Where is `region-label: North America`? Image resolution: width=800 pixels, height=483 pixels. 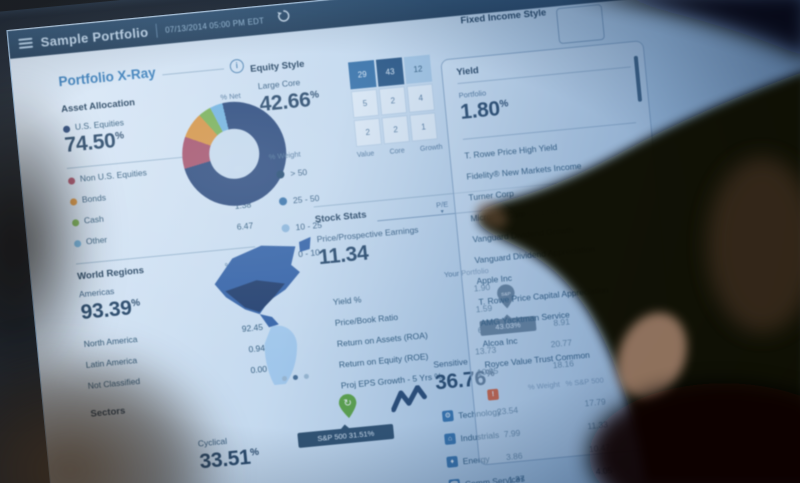 region-label: North America is located at coordinates (110, 341).